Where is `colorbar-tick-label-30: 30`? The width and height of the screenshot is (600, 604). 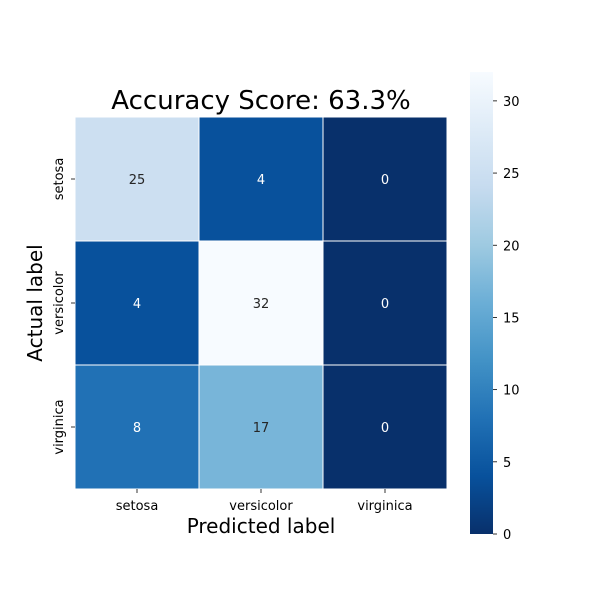
colorbar-tick-label-30: 30 is located at coordinates (511, 102).